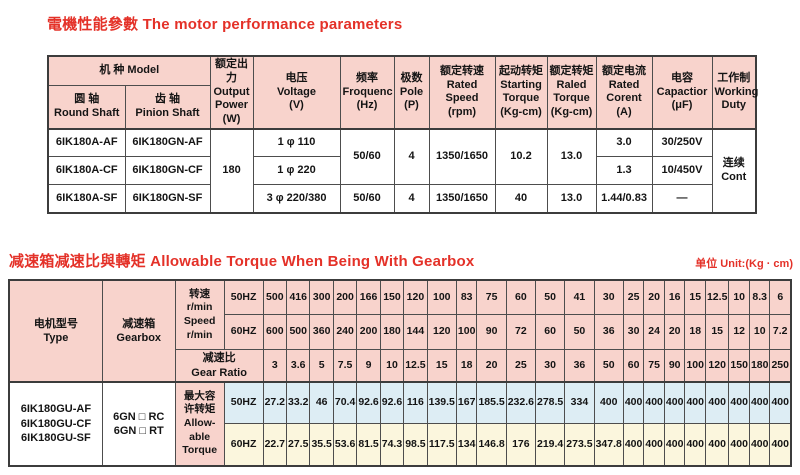 Image resolution: width=800 pixels, height=475 pixels. I want to click on gear-ratio-cell: 20, so click(491, 366).